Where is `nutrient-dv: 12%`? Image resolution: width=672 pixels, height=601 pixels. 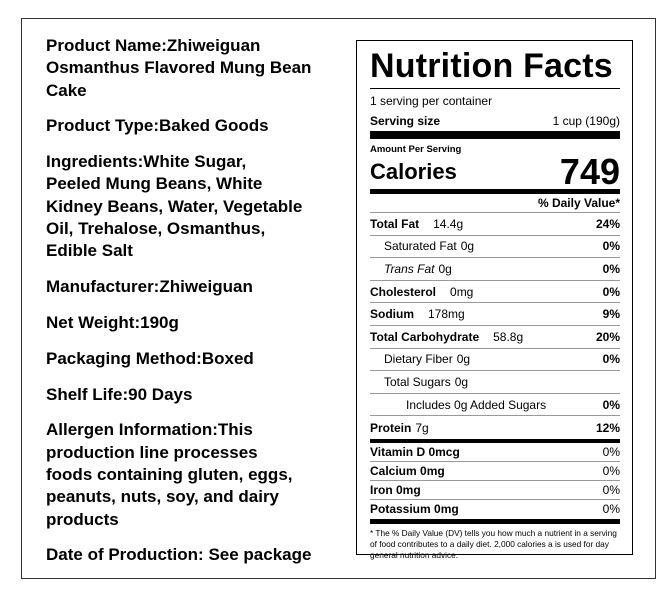 nutrient-dv: 12% is located at coordinates (607, 427).